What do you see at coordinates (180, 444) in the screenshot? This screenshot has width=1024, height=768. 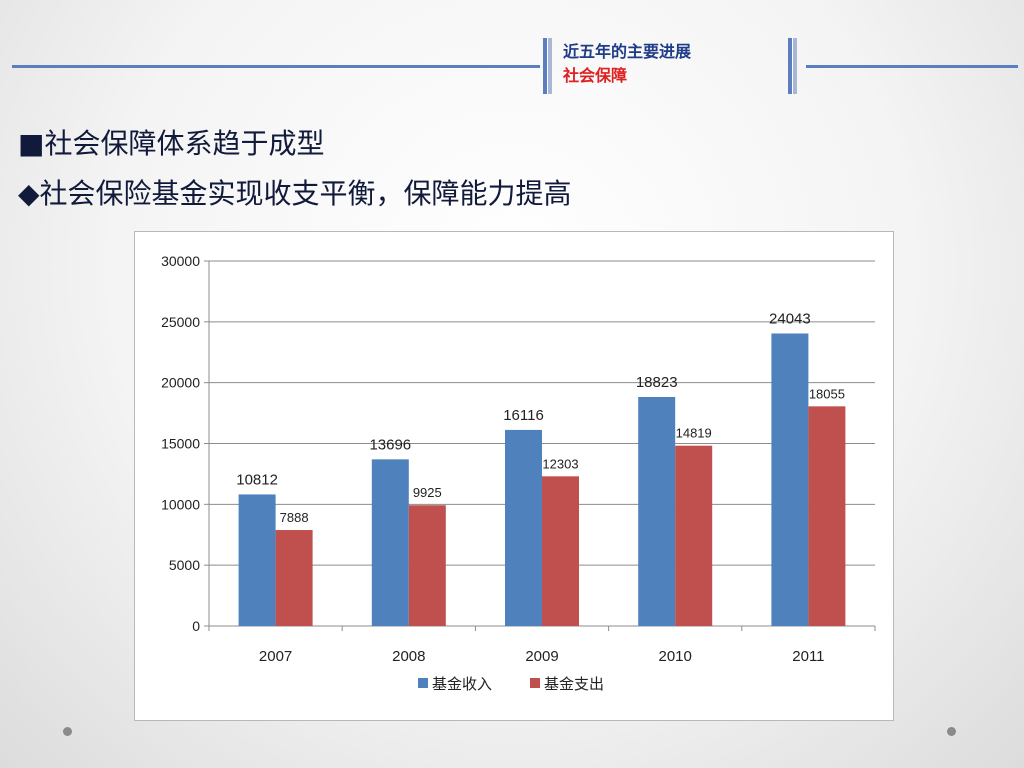 I see `y-tick-label-3: 15000` at bounding box center [180, 444].